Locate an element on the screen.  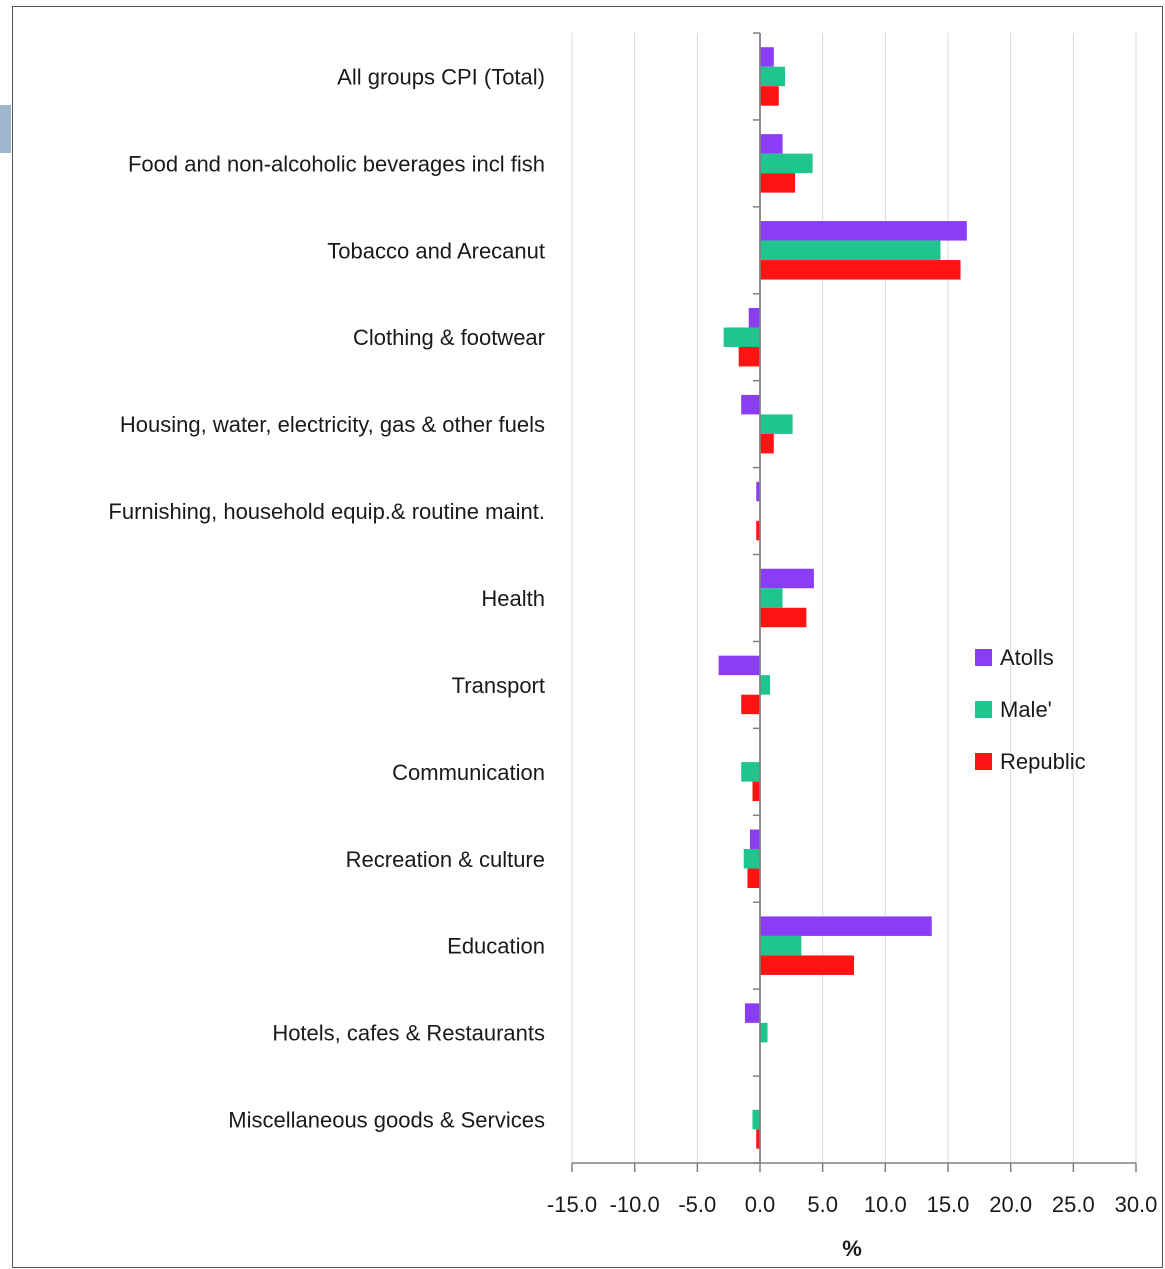
x-tick-label: 25.0 is located at coordinates (1073, 1204).